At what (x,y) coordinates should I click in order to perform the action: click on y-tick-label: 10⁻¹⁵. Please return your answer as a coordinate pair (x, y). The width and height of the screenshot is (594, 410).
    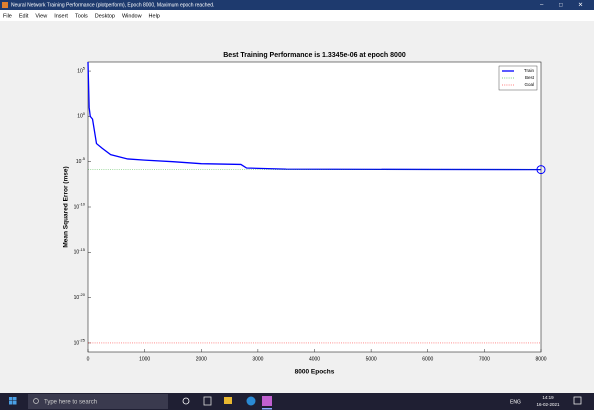
    Looking at the image, I should click on (80, 251).